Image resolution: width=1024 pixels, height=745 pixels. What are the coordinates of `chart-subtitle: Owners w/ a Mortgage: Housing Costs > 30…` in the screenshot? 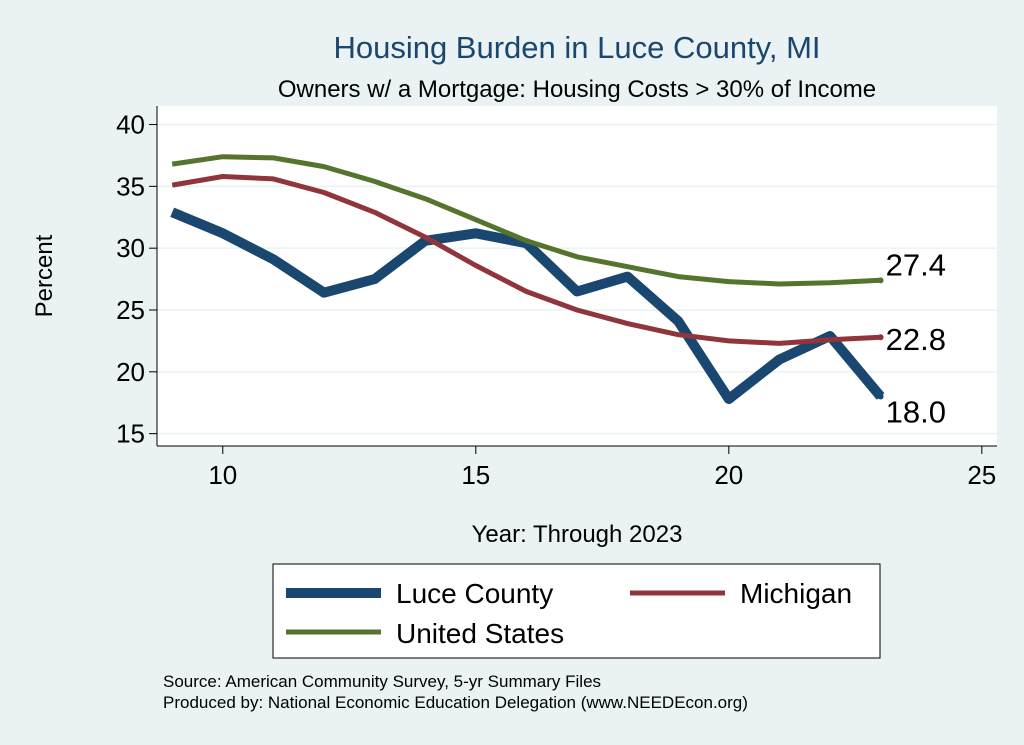 It's located at (577, 89).